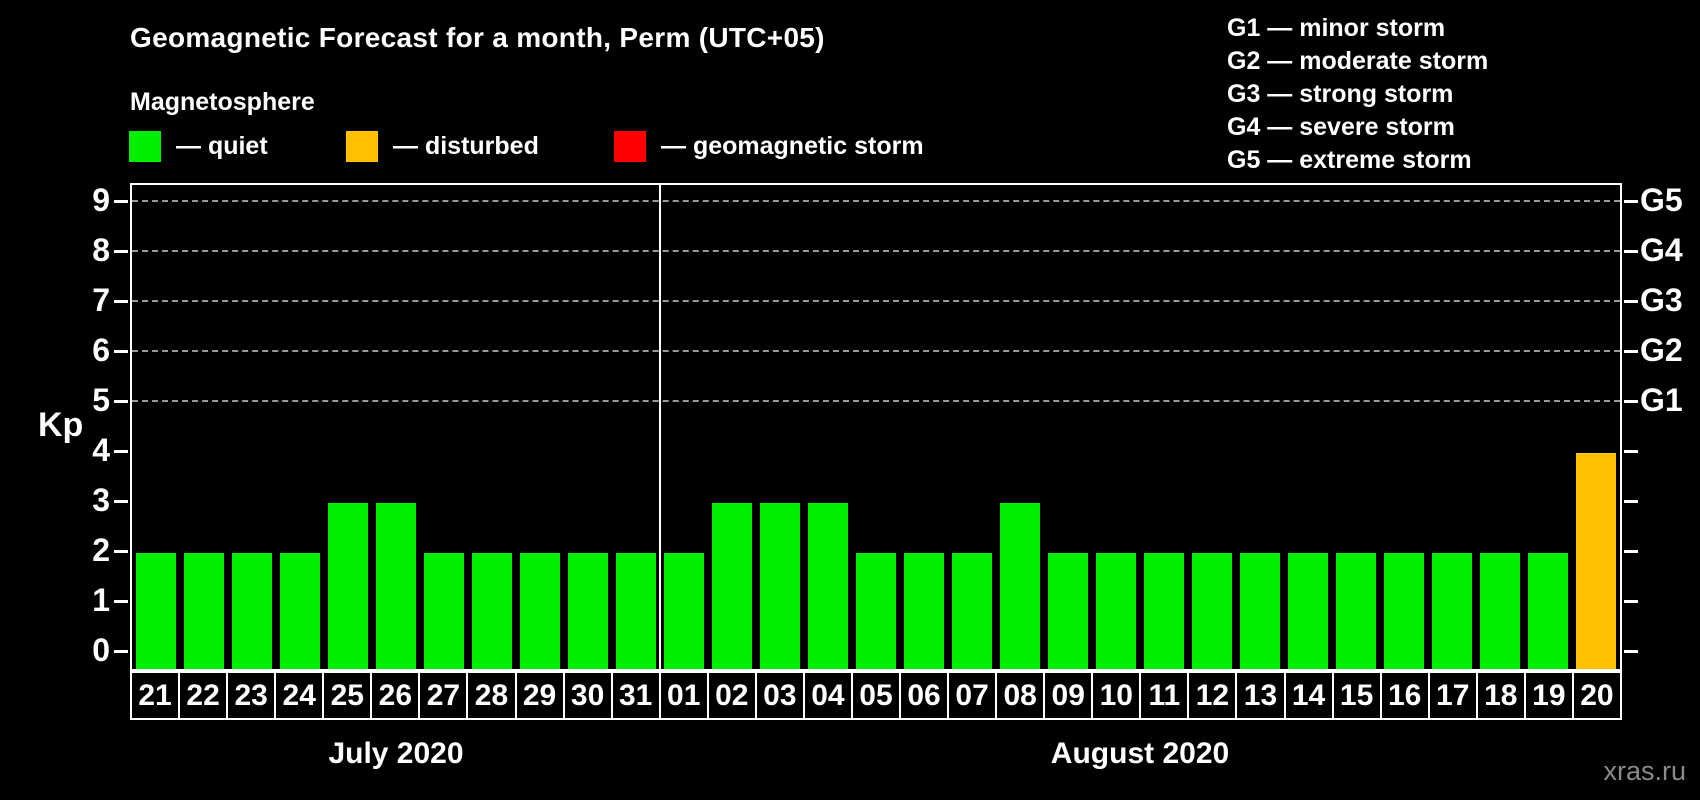  I want to click on day-label: 22, so click(202, 695).